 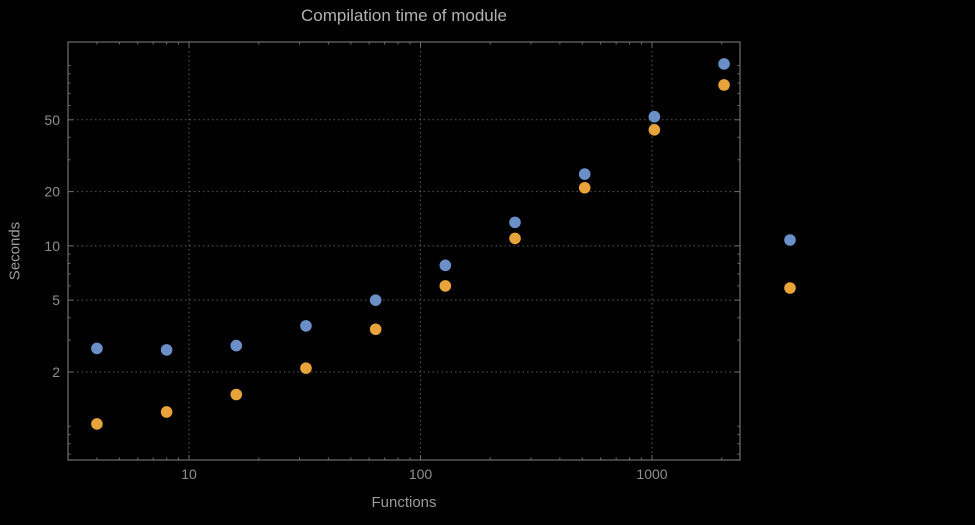 What do you see at coordinates (52, 246) in the screenshot?
I see `y-tick-label: 10` at bounding box center [52, 246].